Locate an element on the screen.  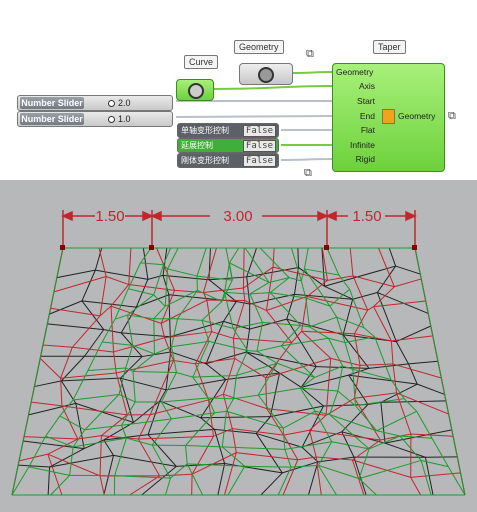
taper-input-rigid: Rigid is located at coordinates (365, 159).